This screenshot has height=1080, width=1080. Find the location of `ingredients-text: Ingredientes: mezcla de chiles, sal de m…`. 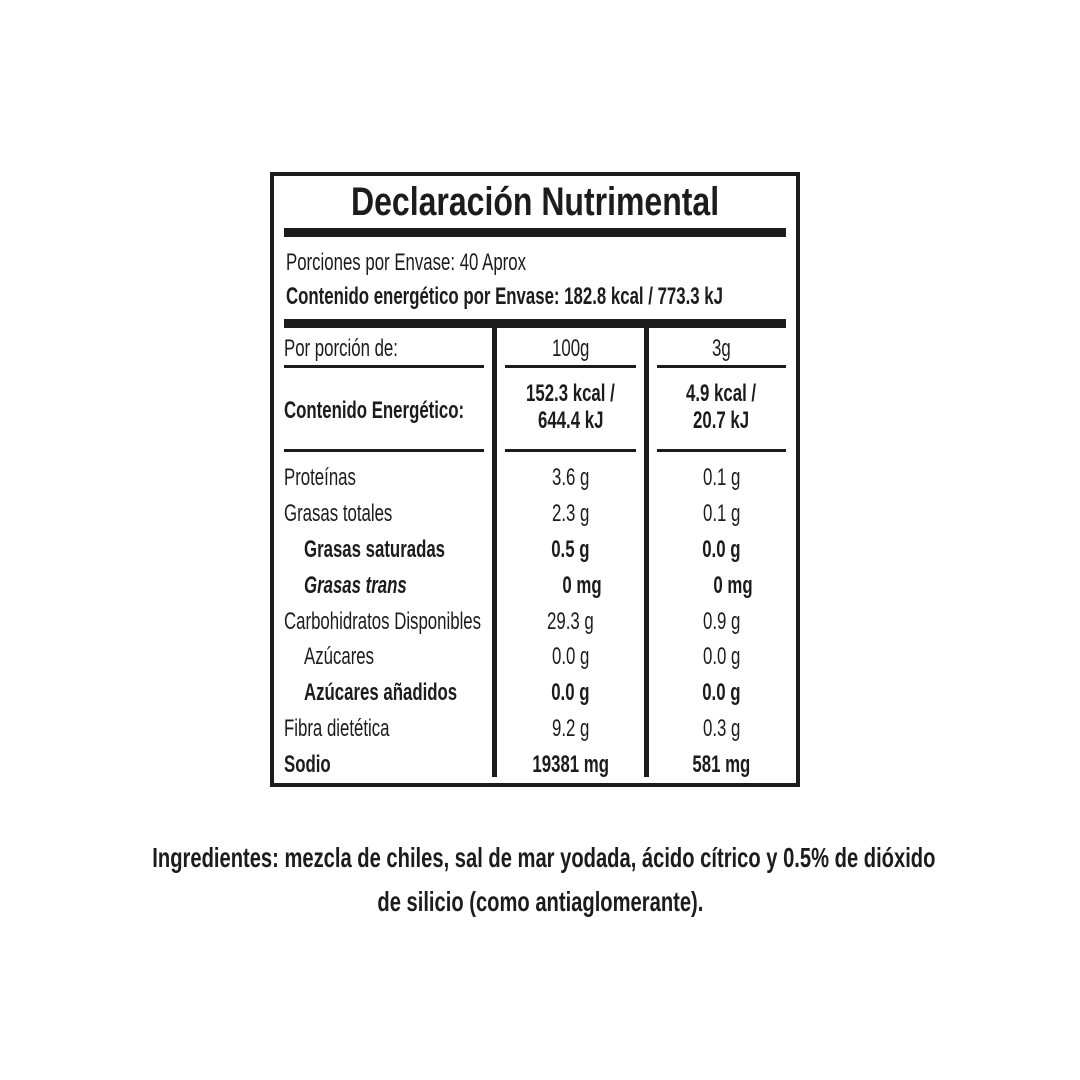

ingredients-text: Ingredientes: mezcla de chiles, sal de m… is located at coordinates (540, 880).